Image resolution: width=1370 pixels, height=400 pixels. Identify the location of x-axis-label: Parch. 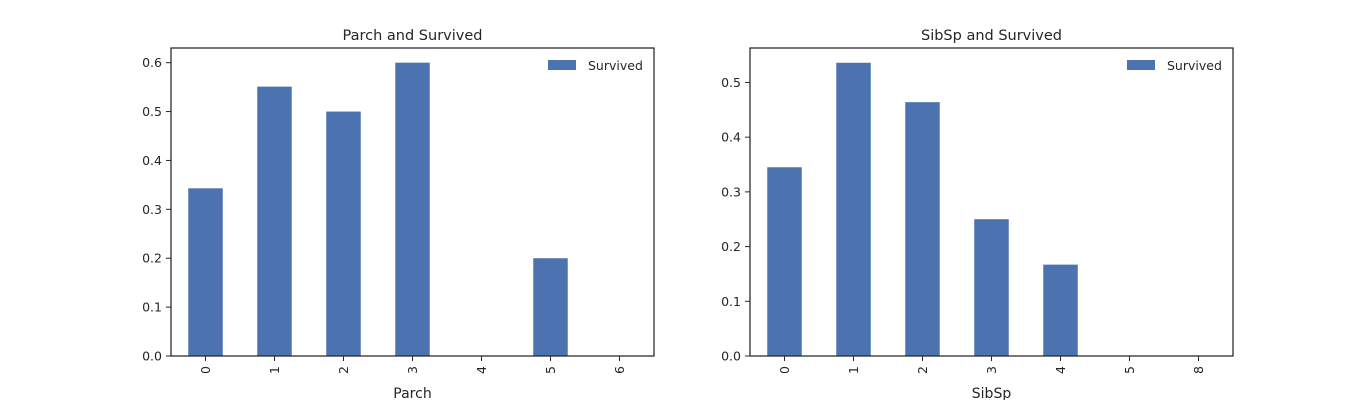
(412, 393).